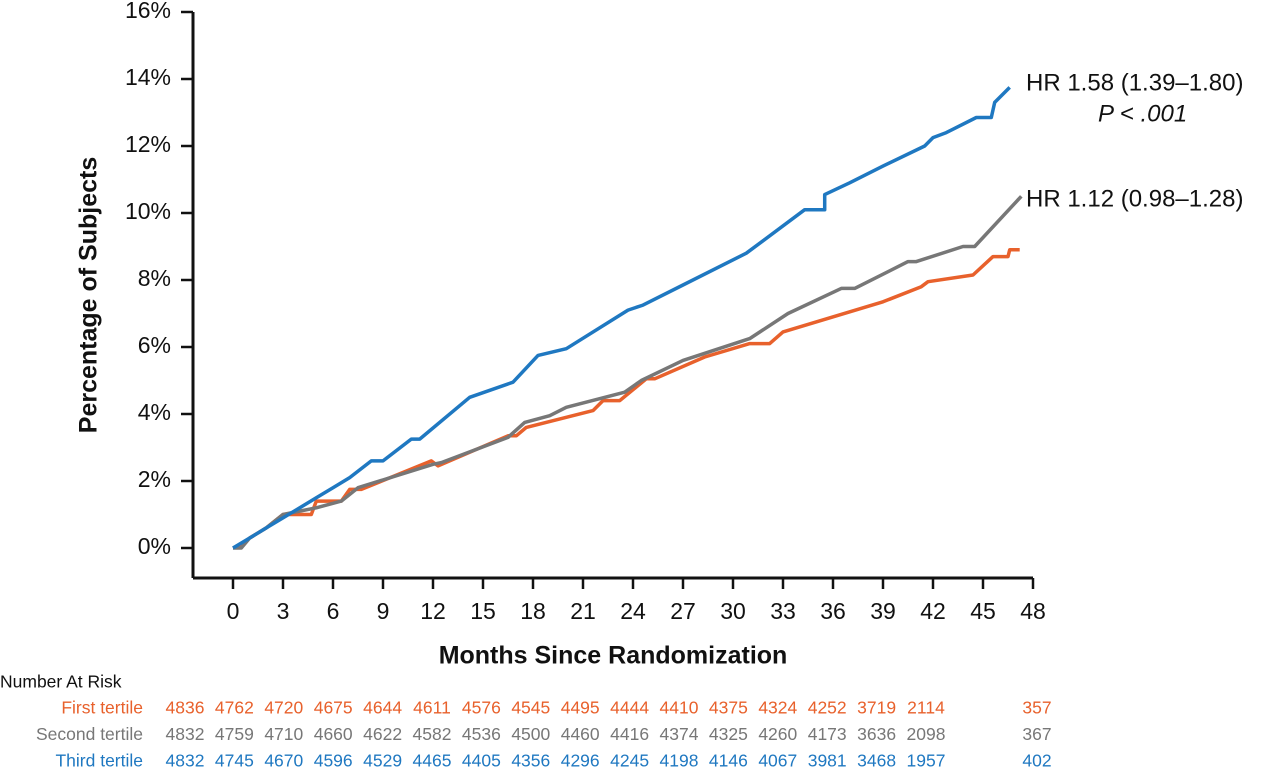 The image size is (1280, 770). Describe the element at coordinates (234, 760) in the screenshot. I see `at-risk-count: 4745` at that location.